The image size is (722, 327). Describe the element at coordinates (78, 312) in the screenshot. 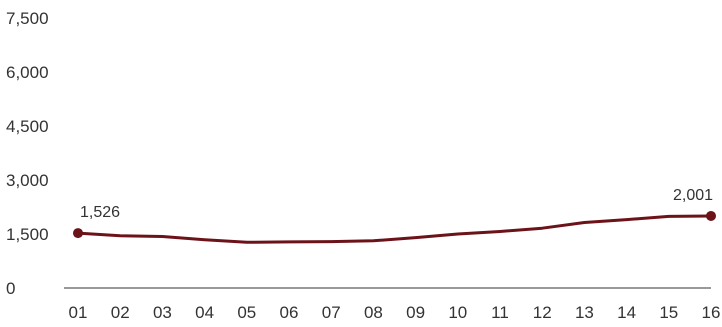

I see `x-tick-label: 01` at that location.